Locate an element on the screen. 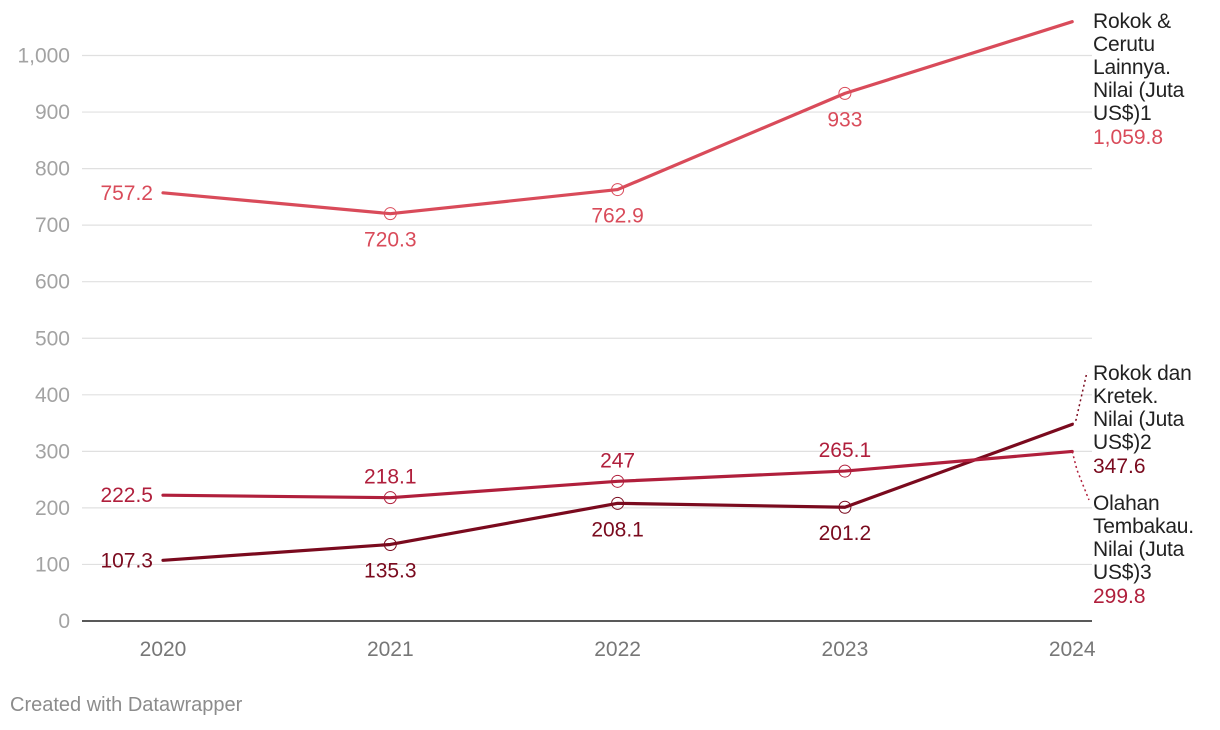 The width and height of the screenshot is (1220, 730). footer-credit: Created with Datawrapper is located at coordinates (126, 705).